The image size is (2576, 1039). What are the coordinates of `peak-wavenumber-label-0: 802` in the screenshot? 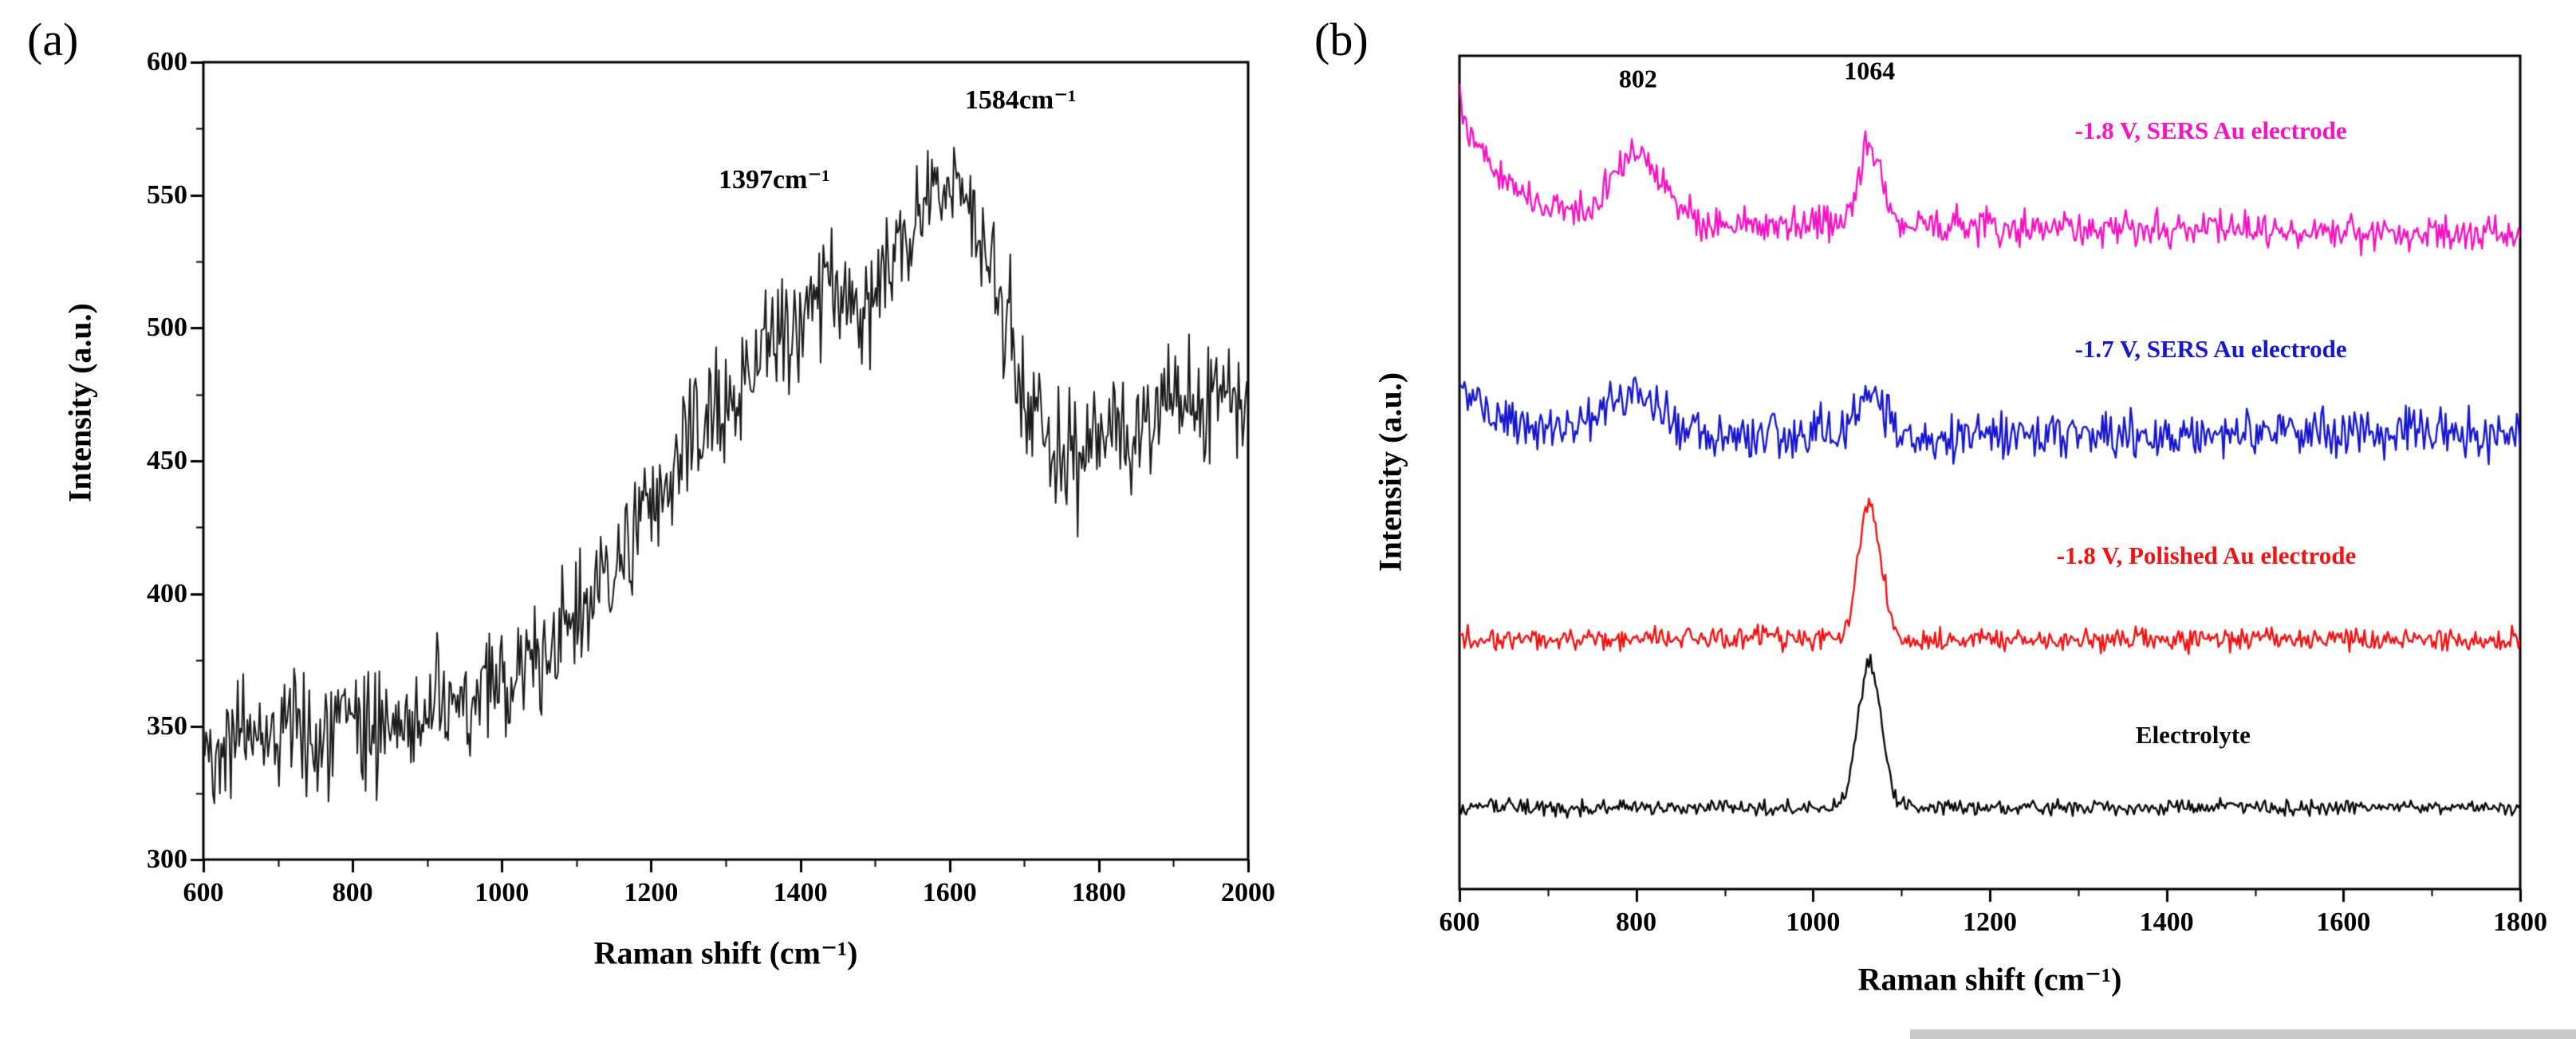 It's located at (1637, 78).